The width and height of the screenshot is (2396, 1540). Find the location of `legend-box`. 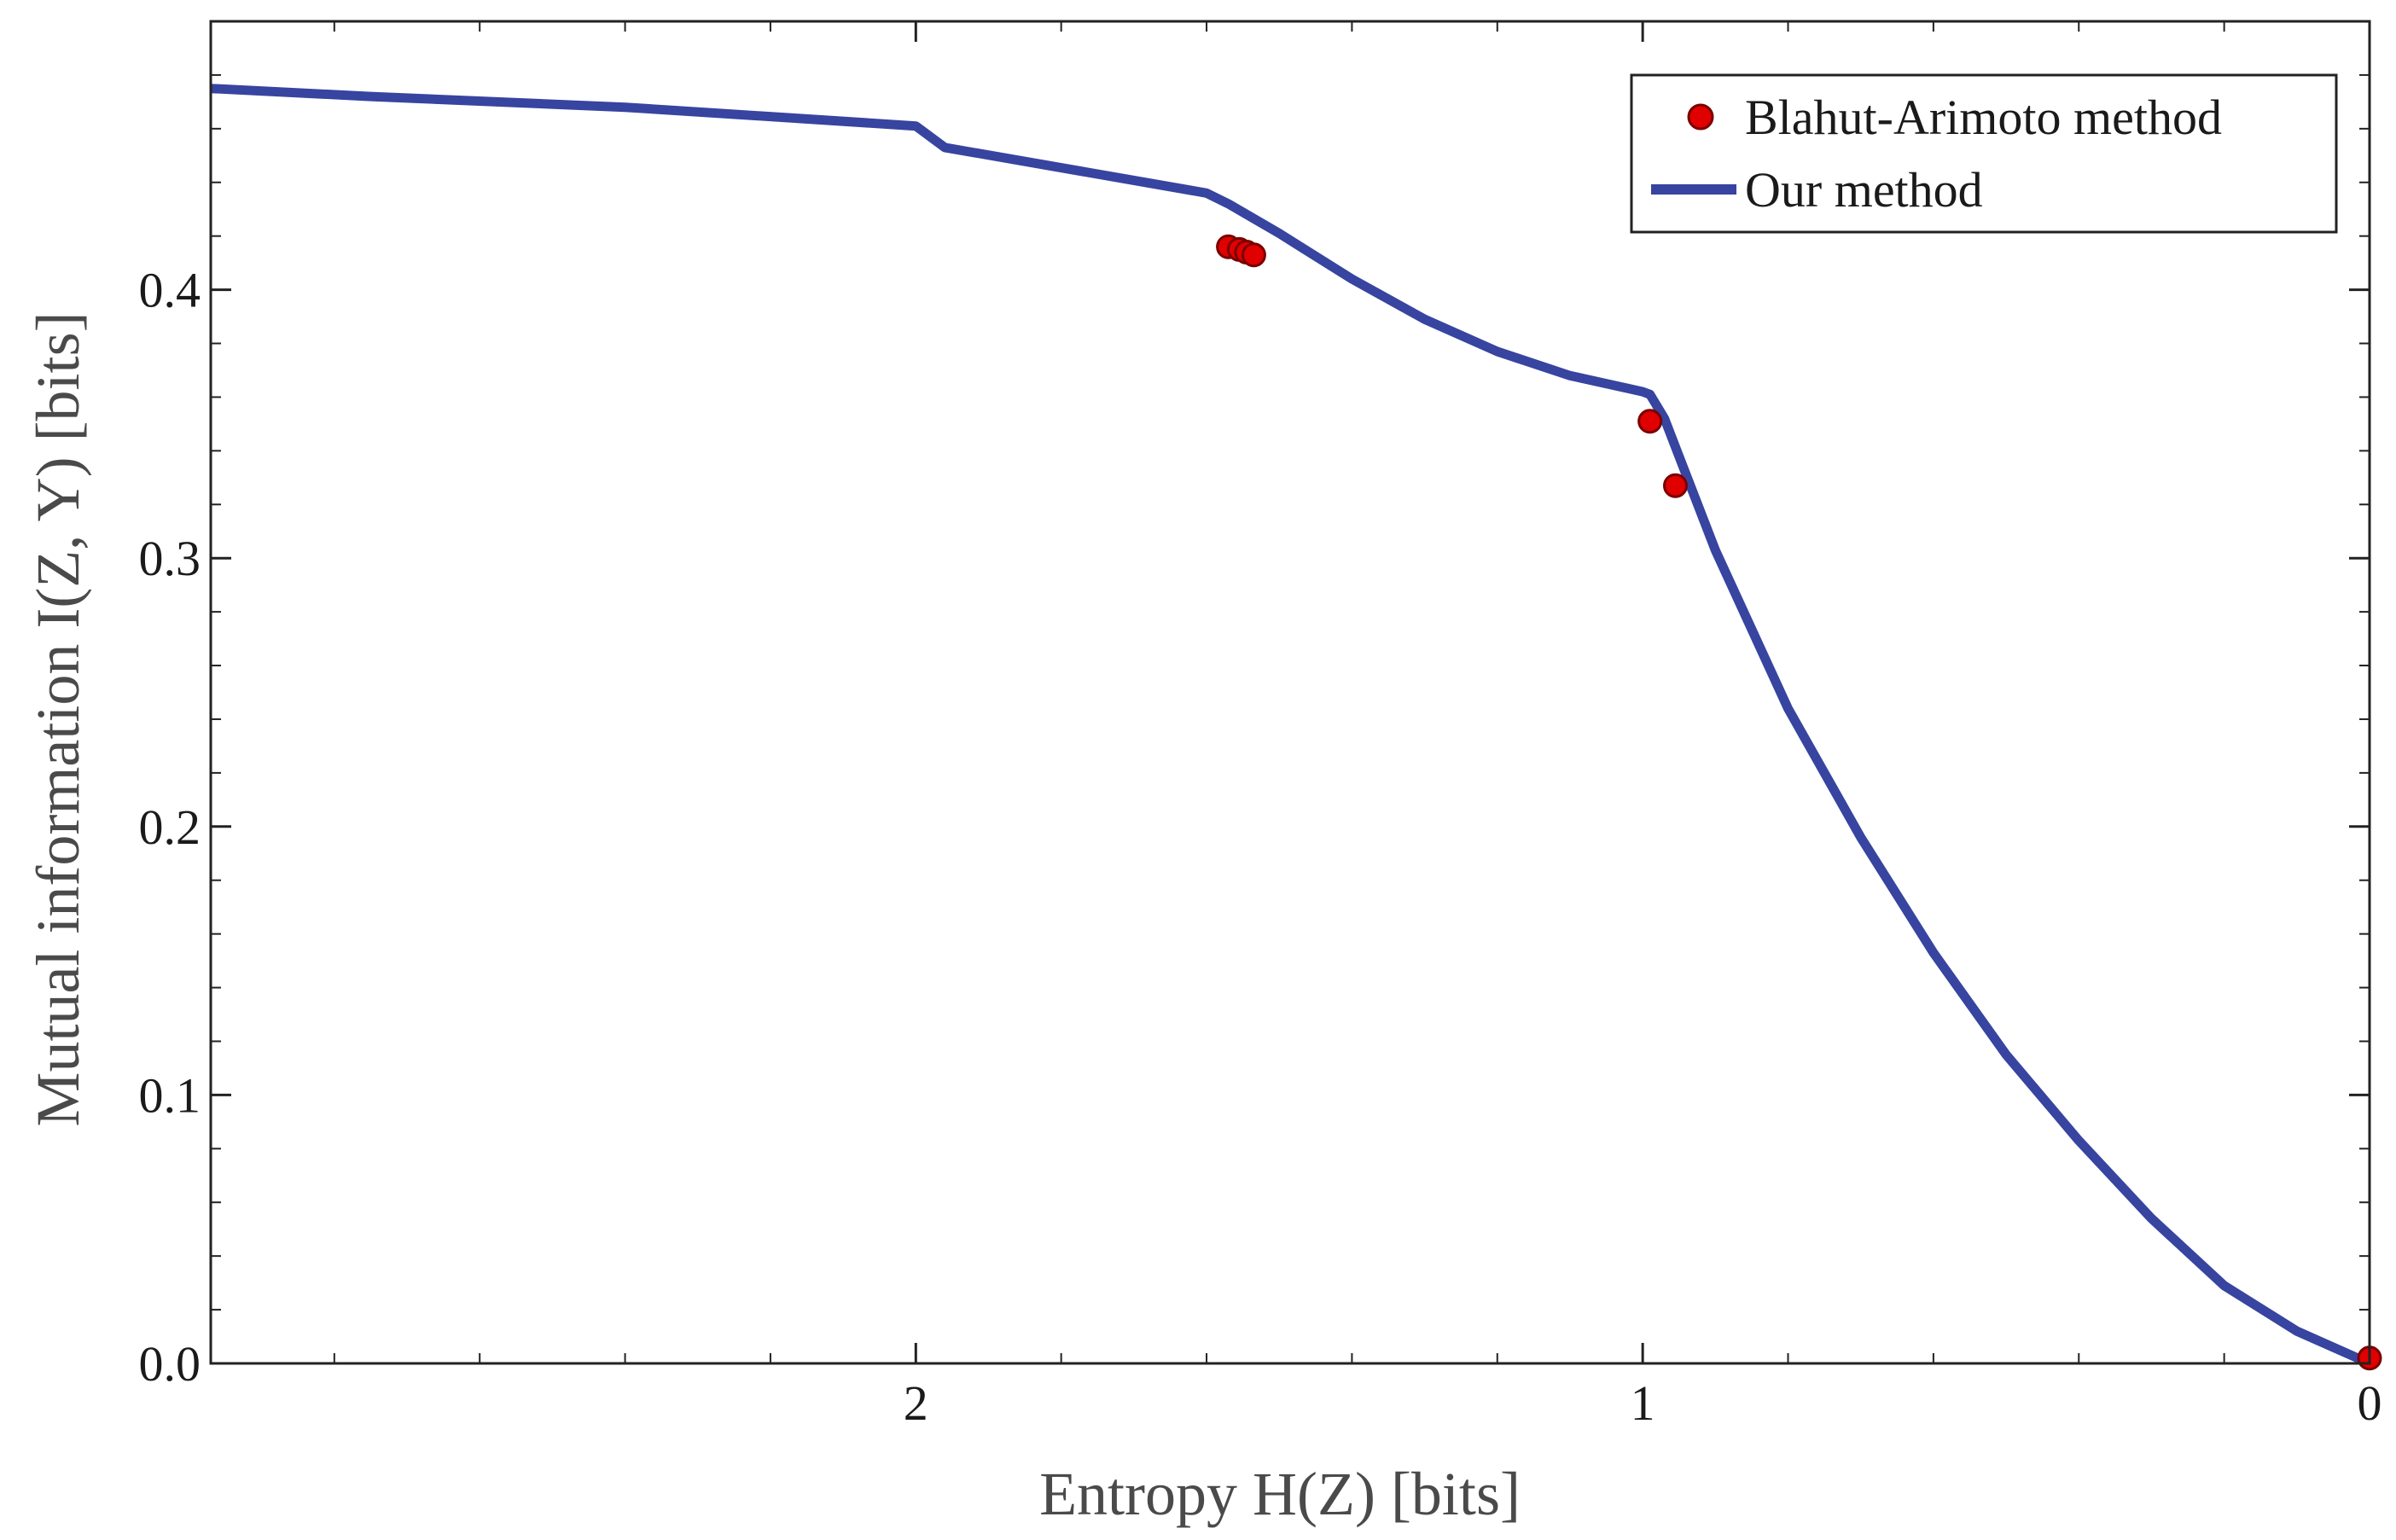

legend-box is located at coordinates (1984, 153).